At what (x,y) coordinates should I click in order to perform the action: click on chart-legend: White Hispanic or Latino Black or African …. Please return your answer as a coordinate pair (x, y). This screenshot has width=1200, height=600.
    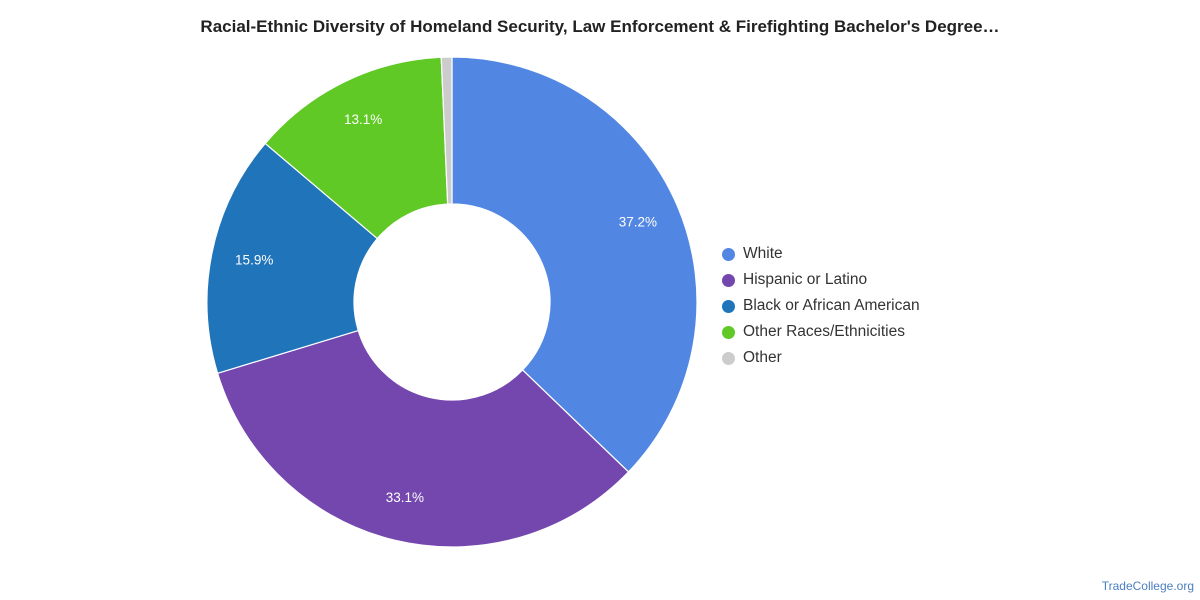
    Looking at the image, I should click on (821, 306).